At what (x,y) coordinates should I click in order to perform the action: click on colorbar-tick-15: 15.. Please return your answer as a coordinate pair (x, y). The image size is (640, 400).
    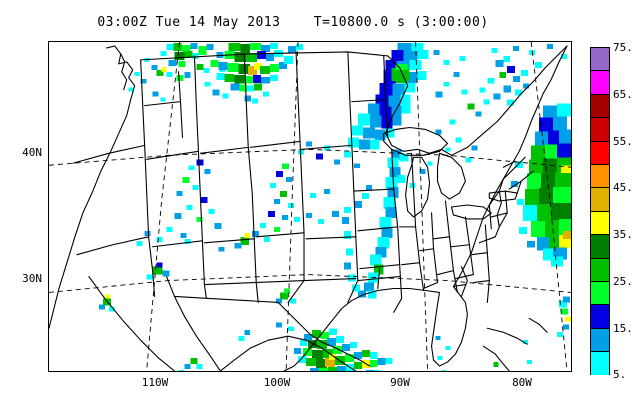
    Looking at the image, I should click on (623, 328).